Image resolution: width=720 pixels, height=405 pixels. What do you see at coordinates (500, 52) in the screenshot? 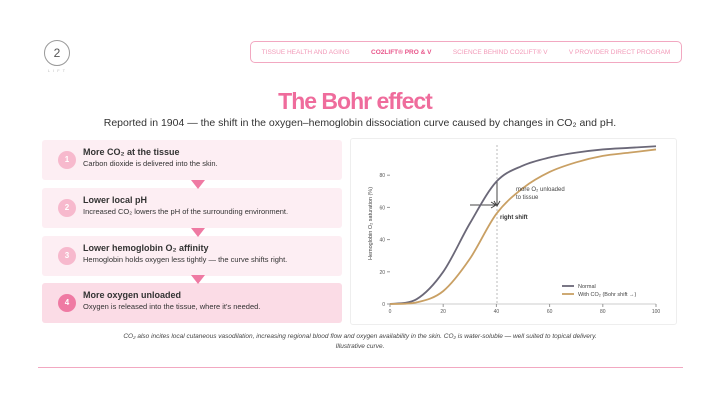
I see `nav-item: SCIENCE BEHIND CO2LIFT® V` at bounding box center [500, 52].